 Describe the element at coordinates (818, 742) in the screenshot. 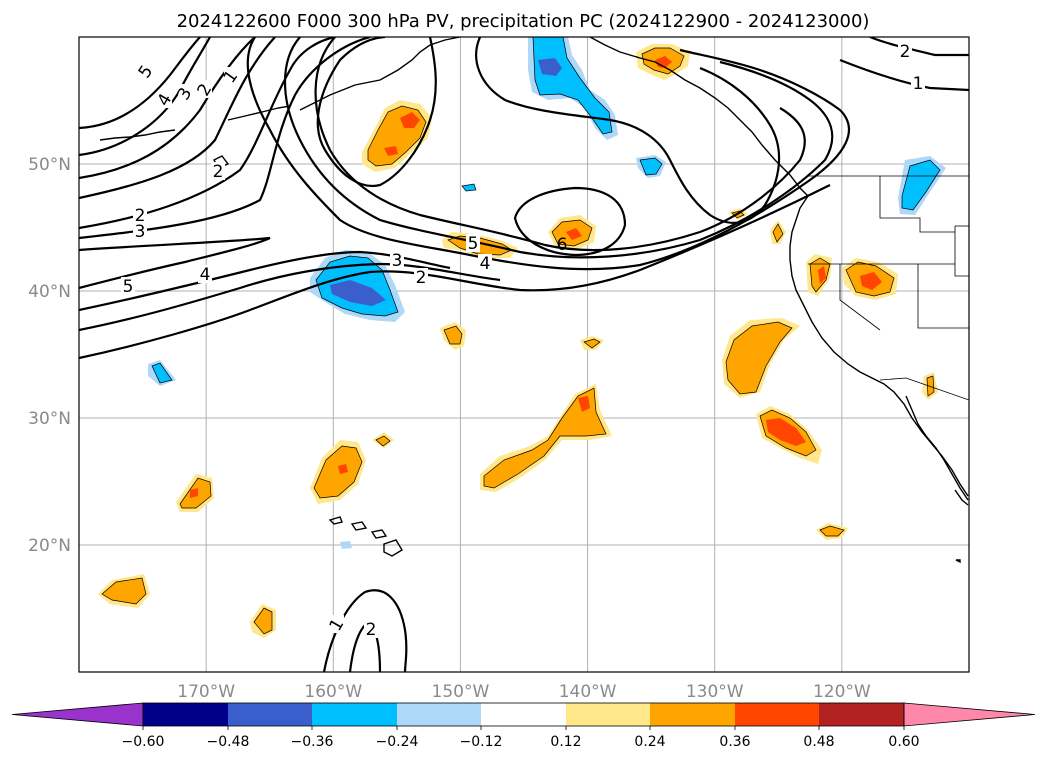

I see `colorbar-label: 0.48` at that location.